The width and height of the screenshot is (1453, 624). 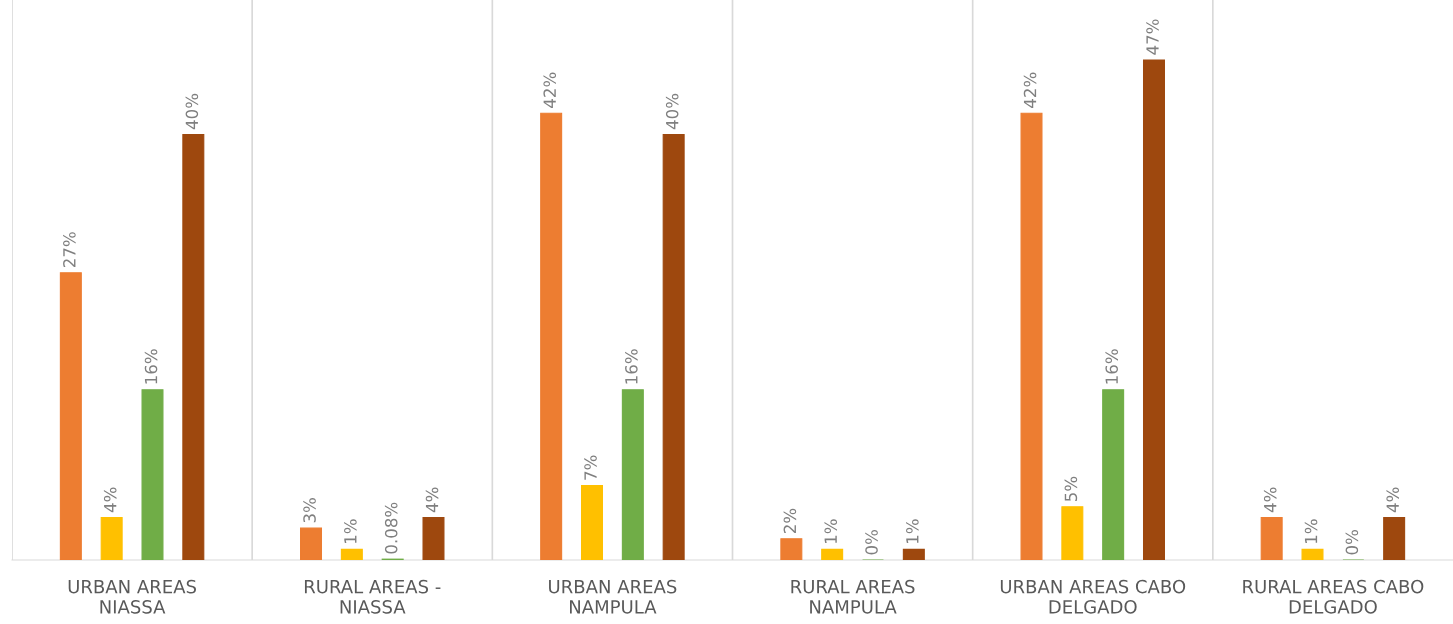 I want to click on data-label: 5%, so click(x=1071, y=489).